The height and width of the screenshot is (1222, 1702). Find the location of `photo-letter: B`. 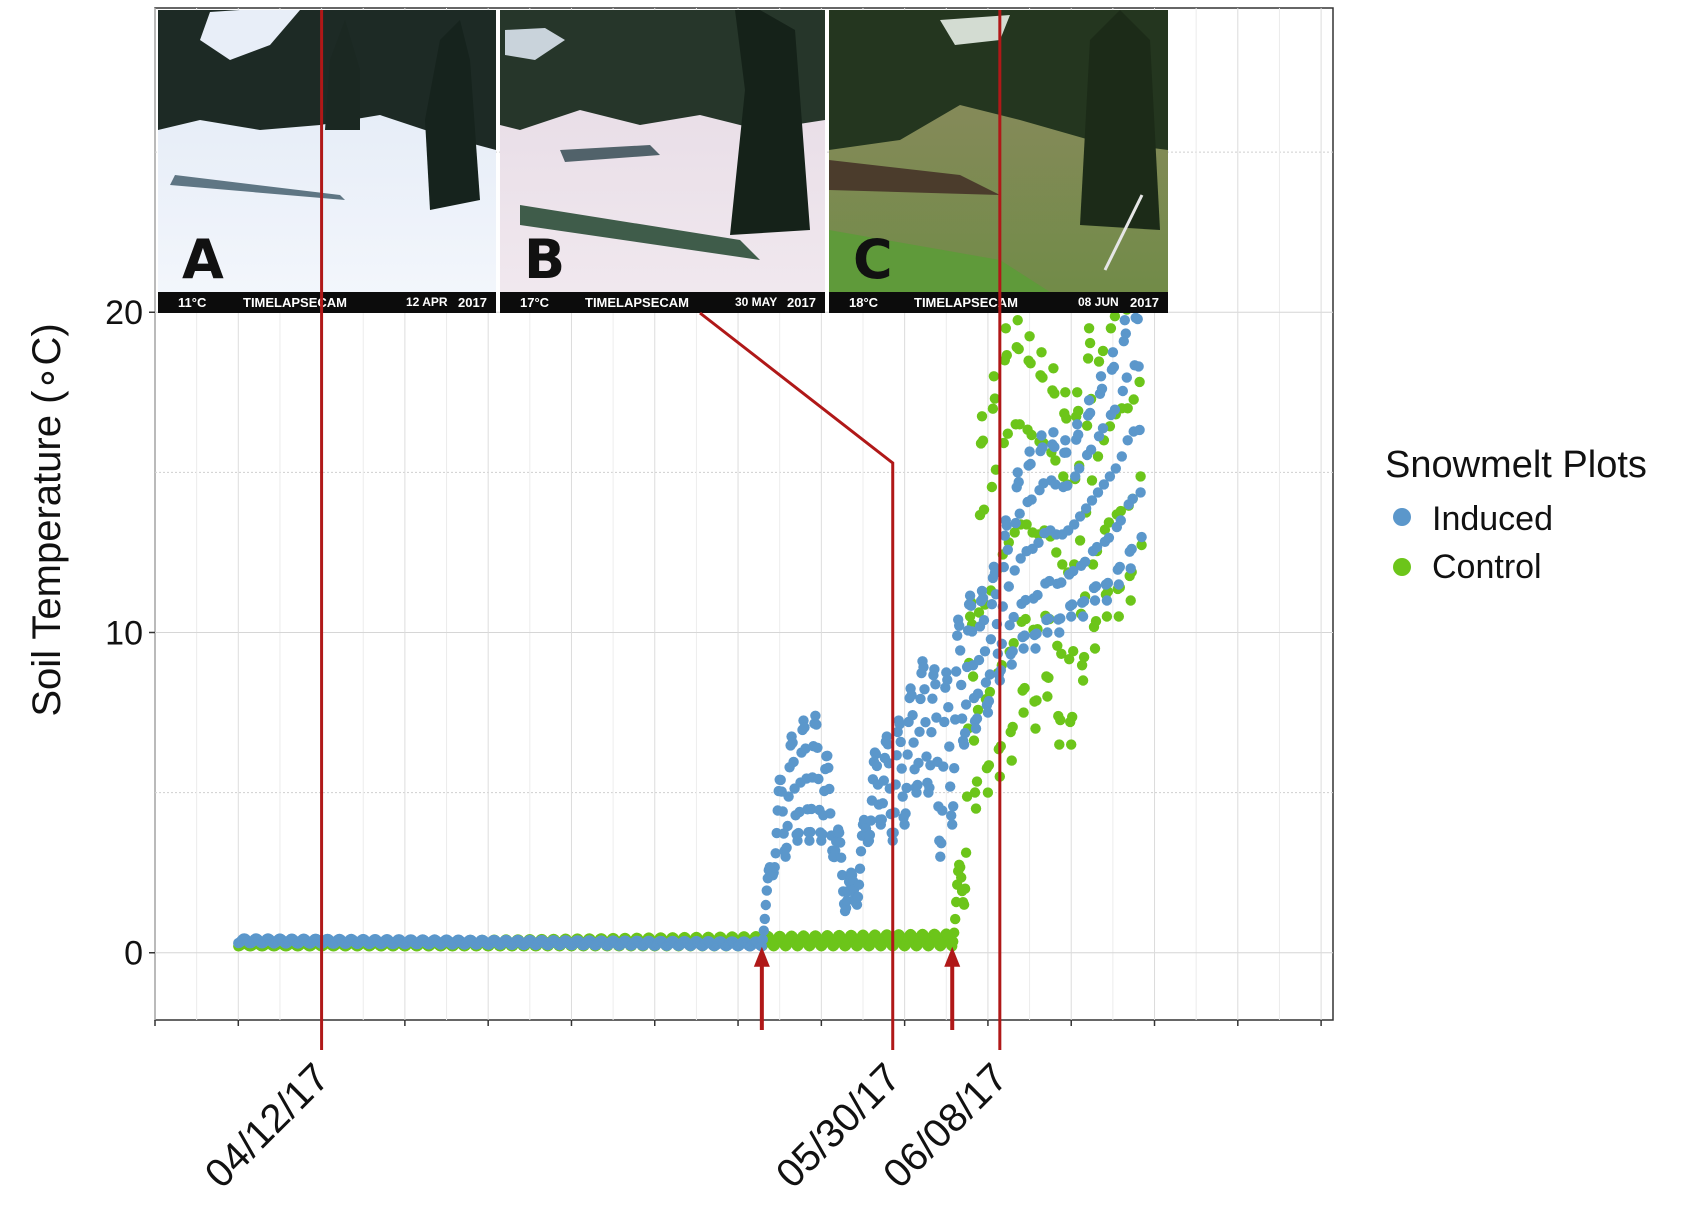

photo-letter: B is located at coordinates (544, 259).